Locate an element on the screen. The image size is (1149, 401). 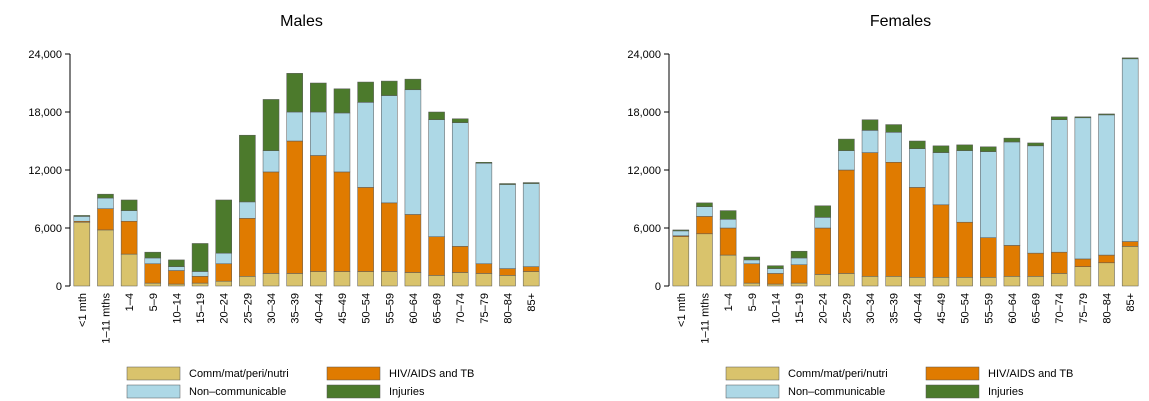
legend-label: Comm/mat/peri/nutri is located at coordinates (838, 374).